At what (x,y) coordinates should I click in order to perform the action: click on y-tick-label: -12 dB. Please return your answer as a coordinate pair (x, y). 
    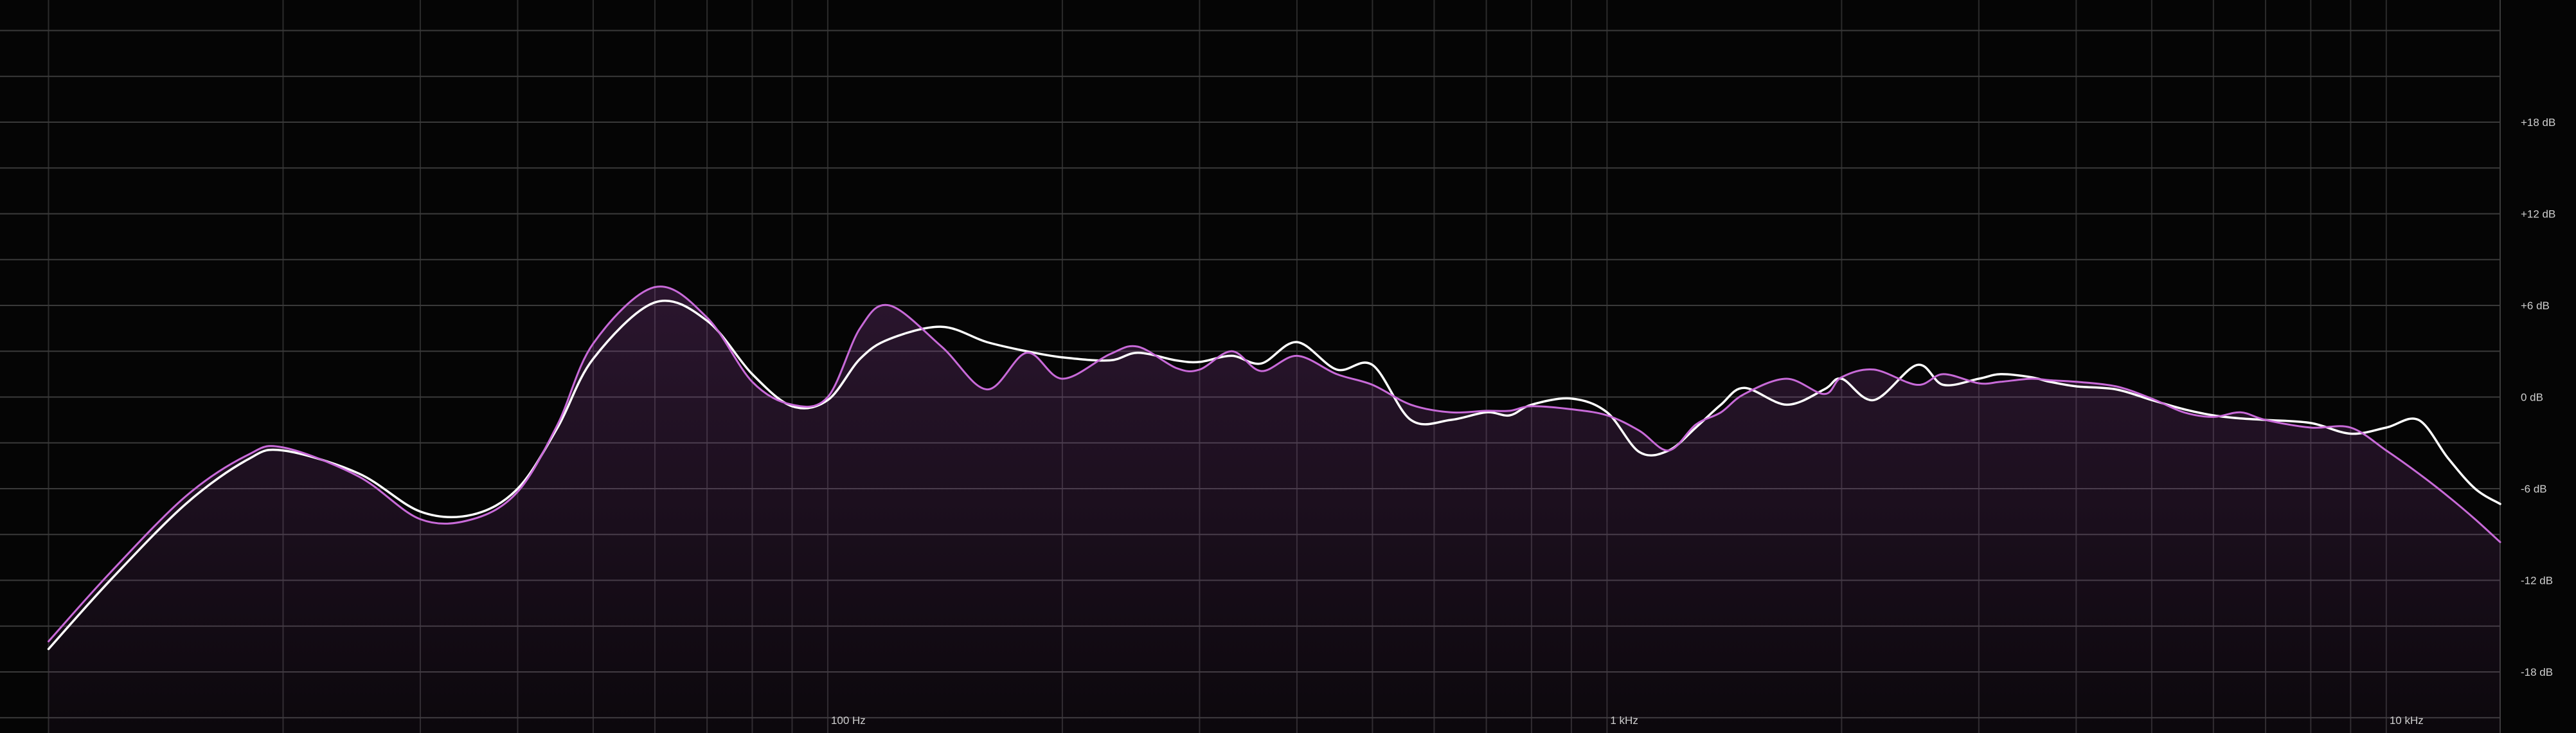
    Looking at the image, I should click on (2537, 581).